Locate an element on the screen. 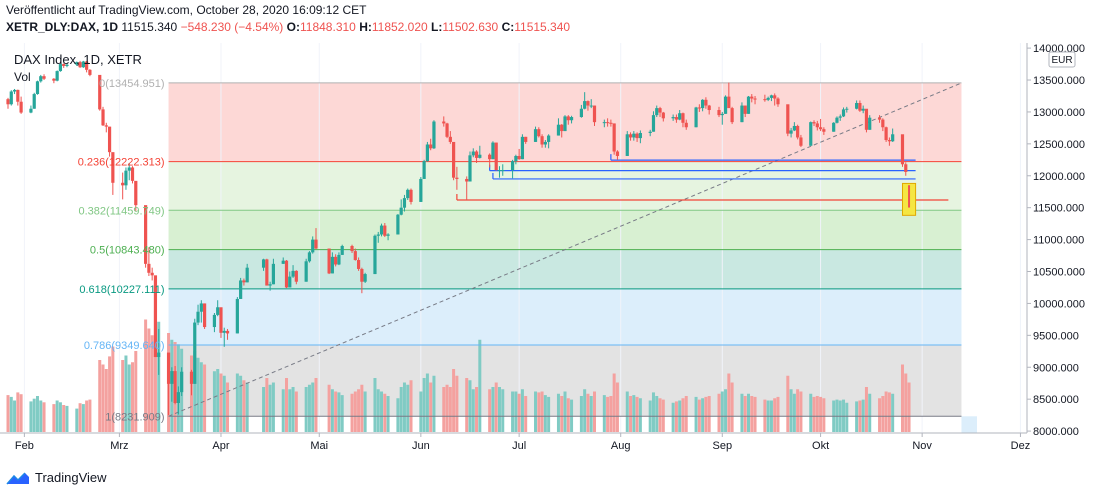 The height and width of the screenshot is (498, 1100). symbol-label: XETR_DLY:DAX, 1D is located at coordinates (62, 27).